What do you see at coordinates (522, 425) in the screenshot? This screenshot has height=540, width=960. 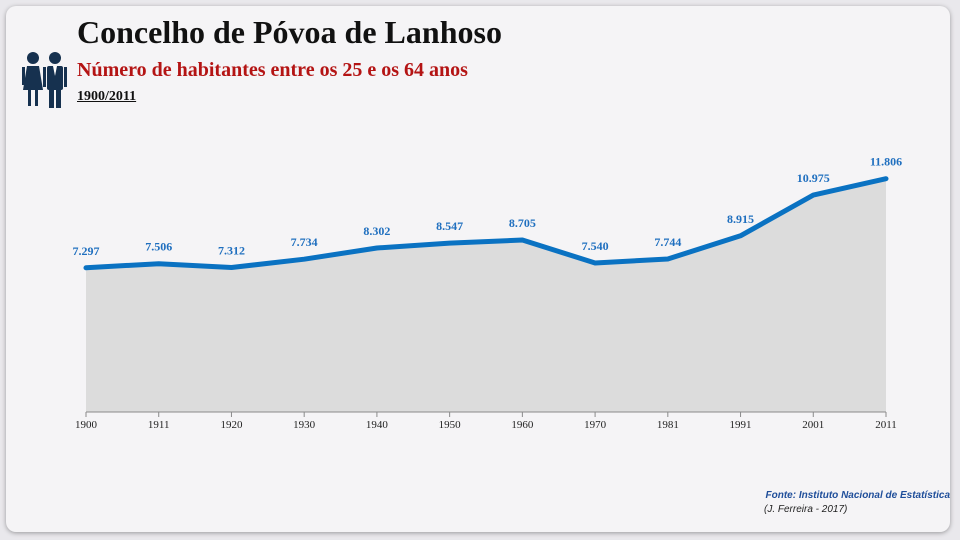 I see `x-tick-label: 1960` at bounding box center [522, 425].